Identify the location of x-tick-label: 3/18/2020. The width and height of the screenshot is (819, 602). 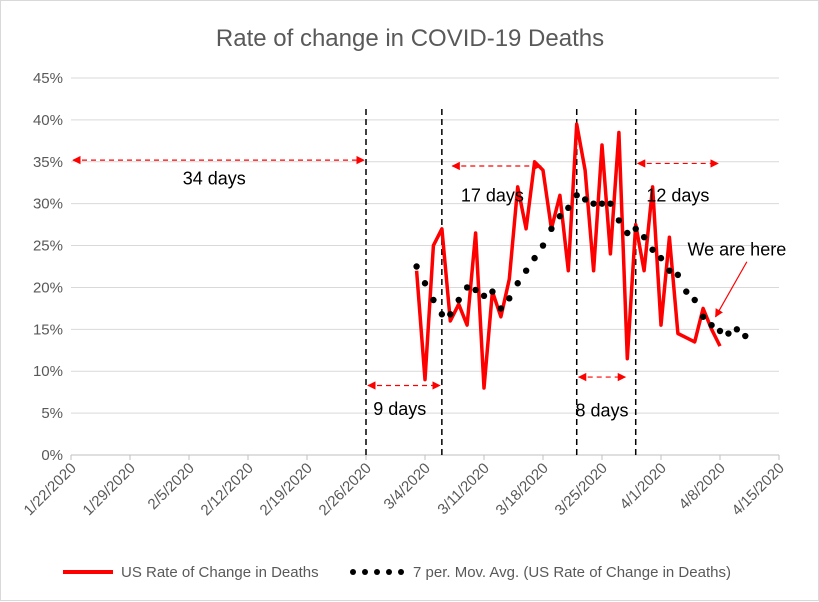
(522, 489).